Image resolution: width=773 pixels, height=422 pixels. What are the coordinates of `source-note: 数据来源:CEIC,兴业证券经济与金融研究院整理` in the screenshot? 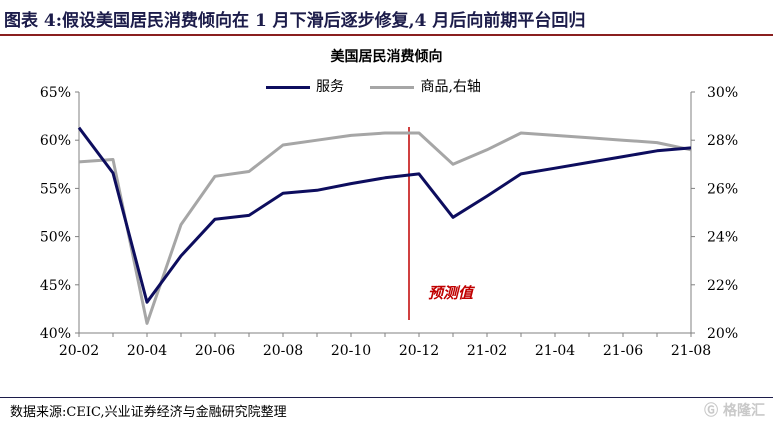 It's located at (148, 412).